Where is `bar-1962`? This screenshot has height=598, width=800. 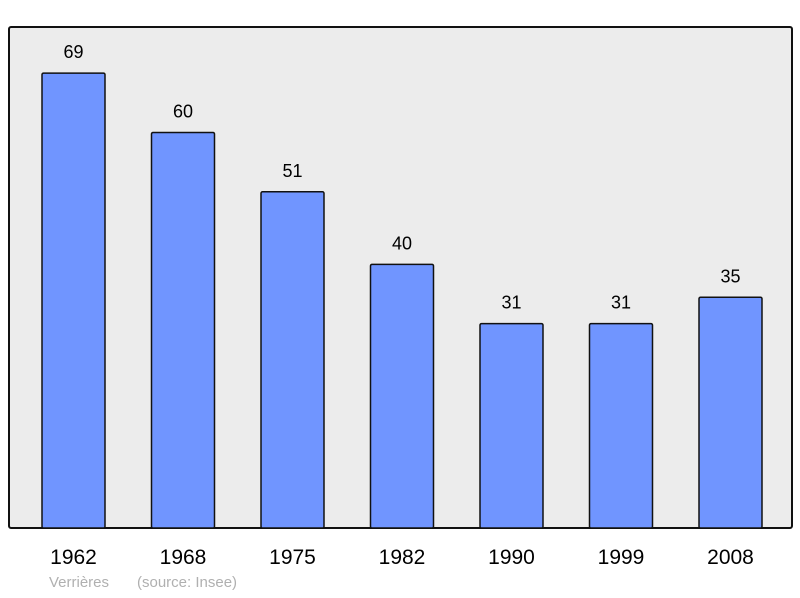 bar-1962 is located at coordinates (73, 300).